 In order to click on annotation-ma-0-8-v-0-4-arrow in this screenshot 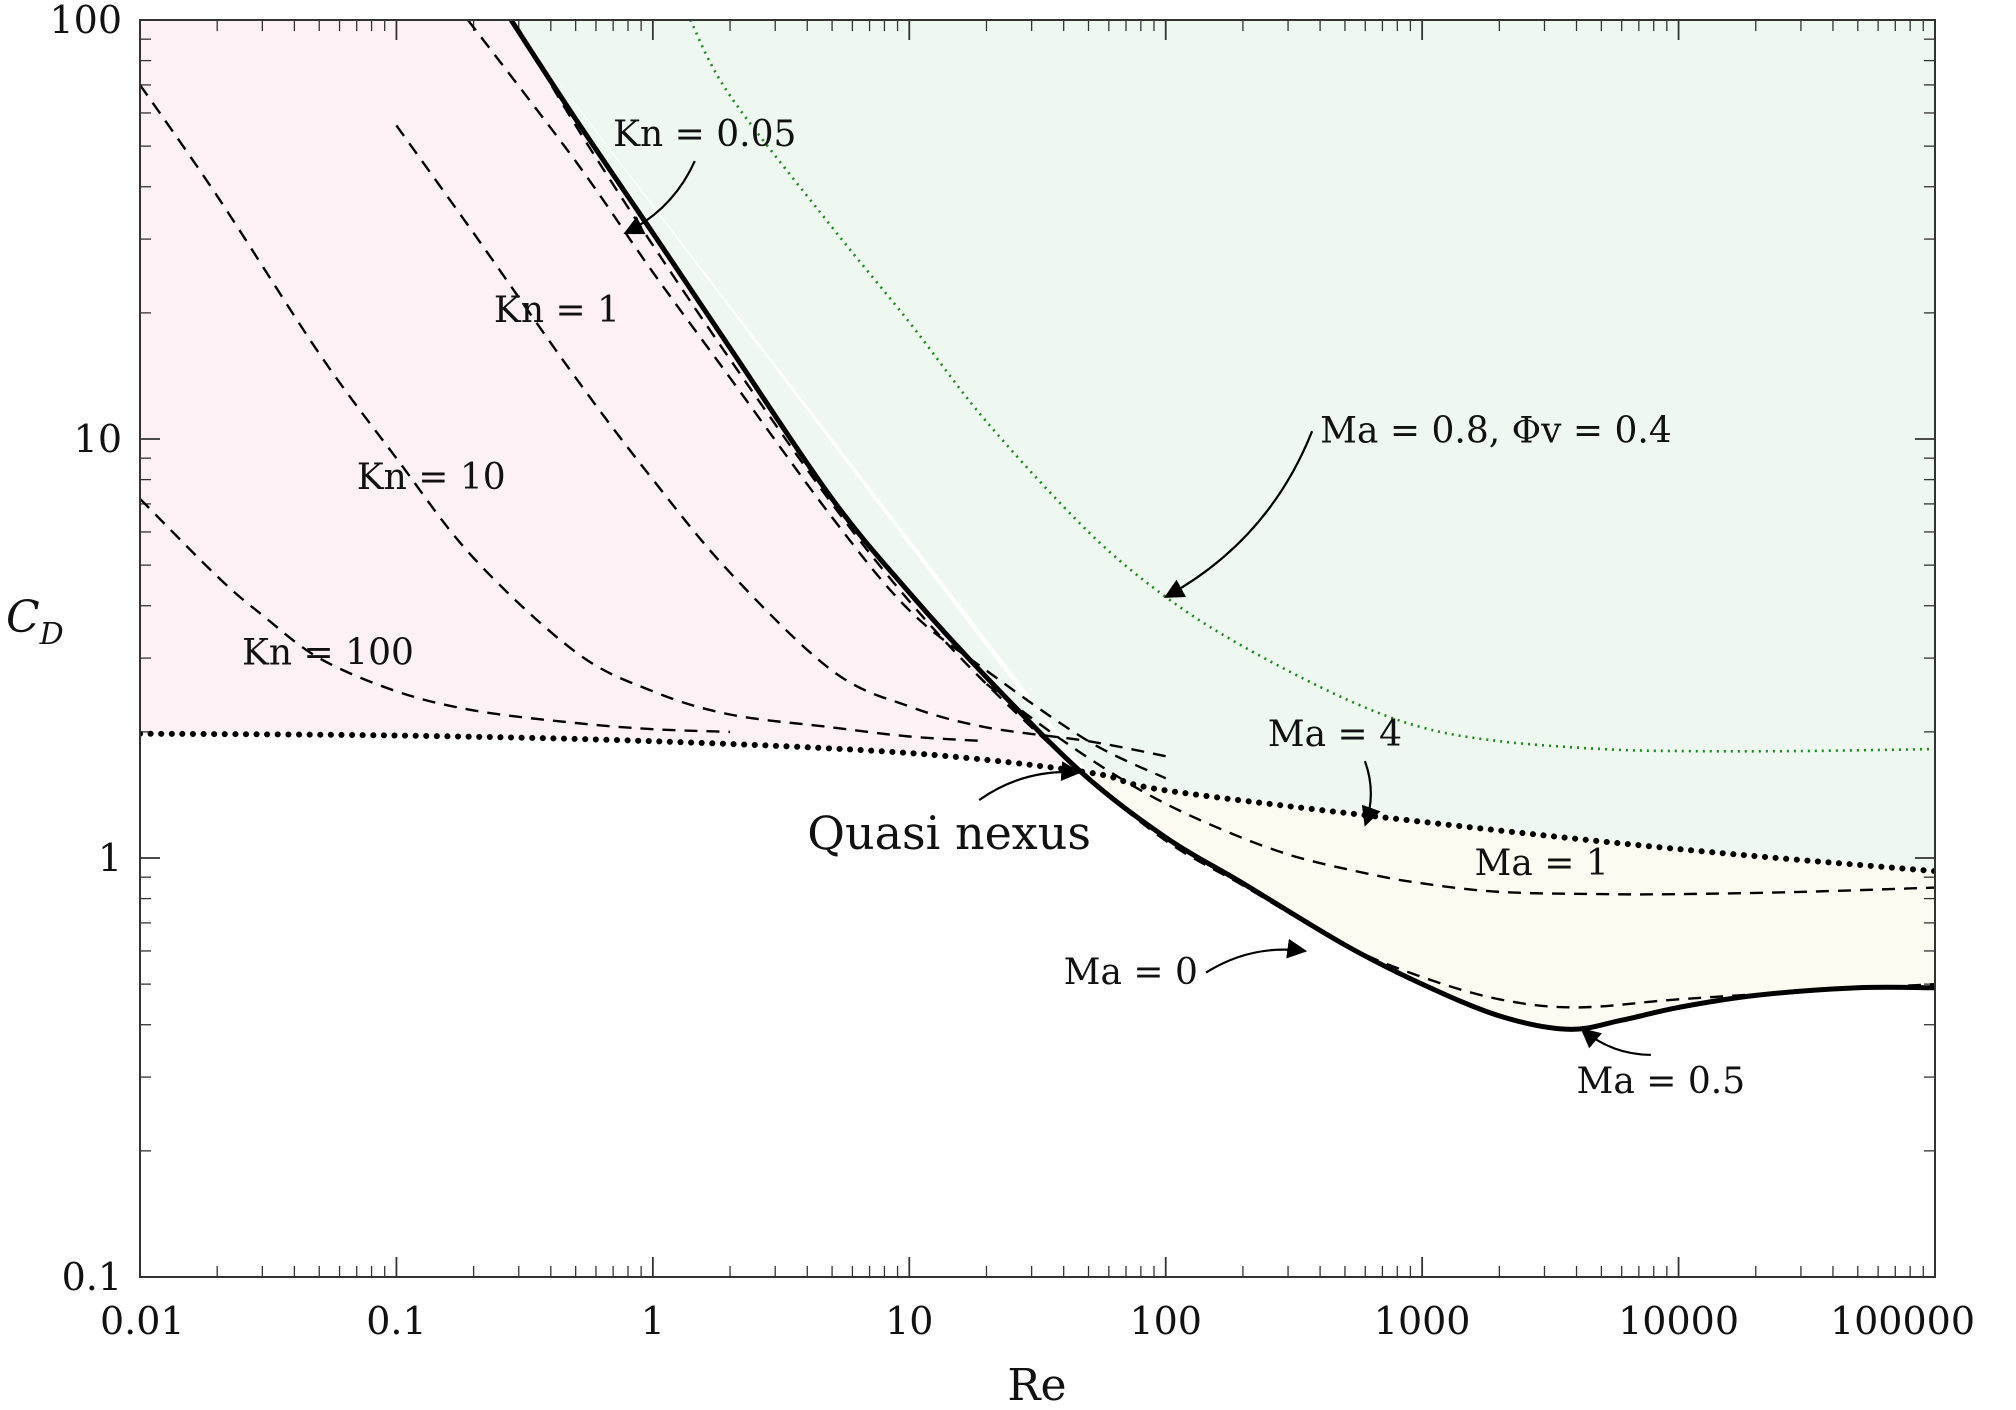, I will do `click(1238, 514)`.